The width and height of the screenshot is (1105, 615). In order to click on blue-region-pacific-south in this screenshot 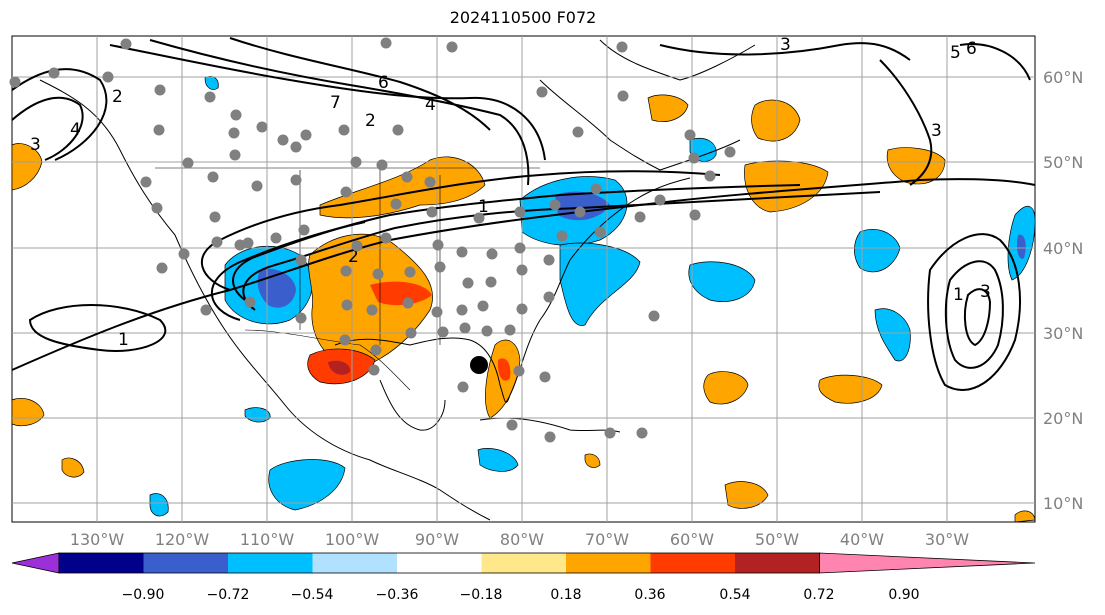, I will do `click(307, 485)`.